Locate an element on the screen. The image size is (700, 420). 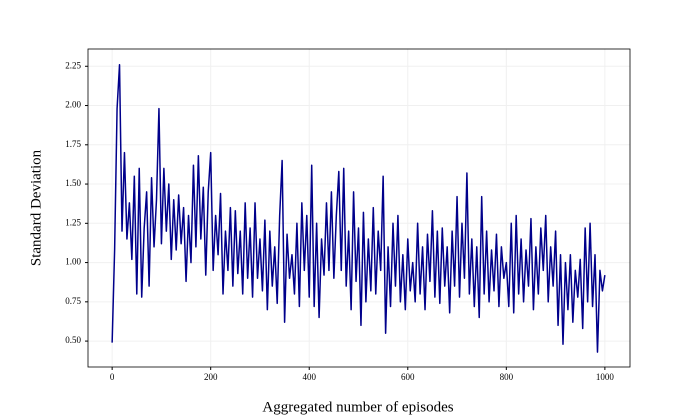
x-tick-label: 1000 is located at coordinates (605, 377).